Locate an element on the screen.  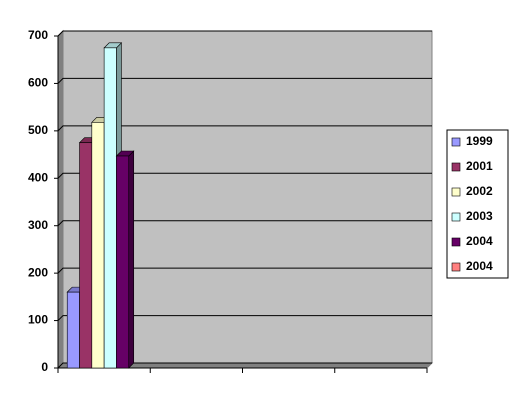
y-tick-label: 200 is located at coordinates (38, 272).